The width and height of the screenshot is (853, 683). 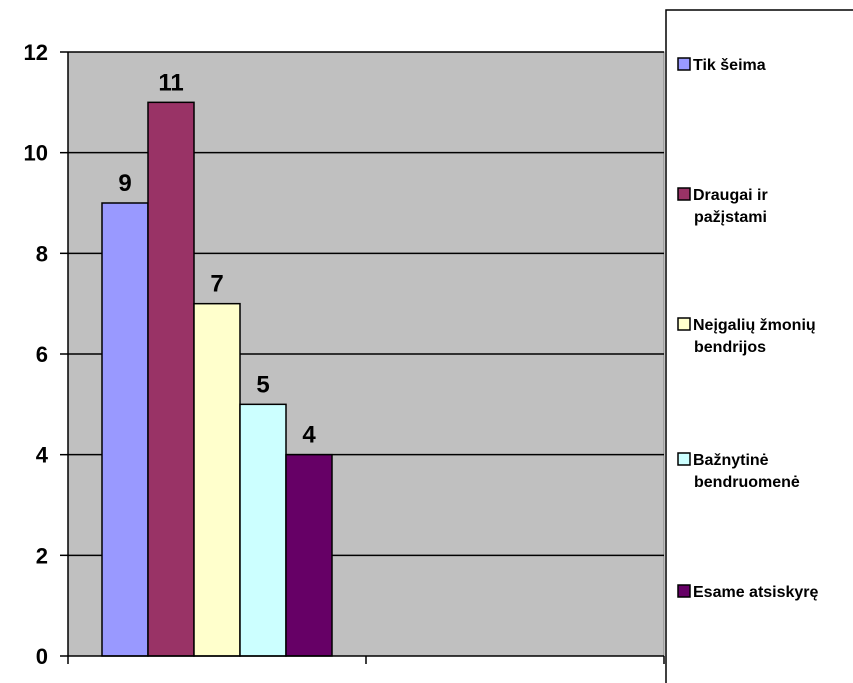 What do you see at coordinates (366, 659) in the screenshot?
I see `x-axis` at bounding box center [366, 659].